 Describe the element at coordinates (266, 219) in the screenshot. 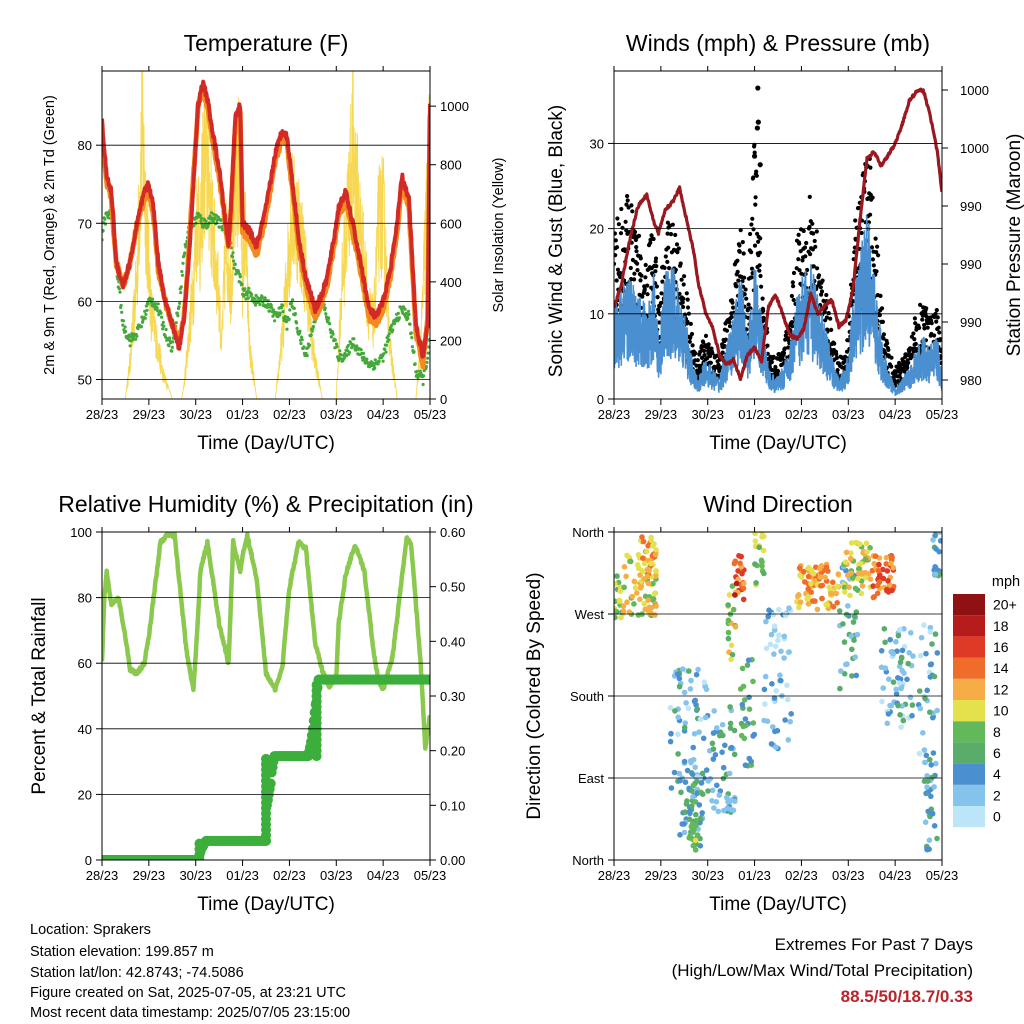

I see `temperature-2m-line` at that location.